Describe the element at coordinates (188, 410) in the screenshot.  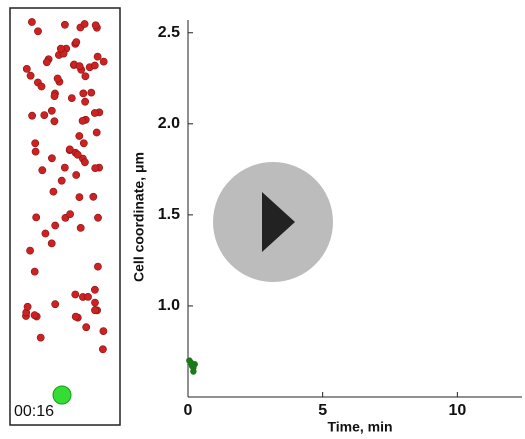
I see `x-tick-label: 0` at that location.